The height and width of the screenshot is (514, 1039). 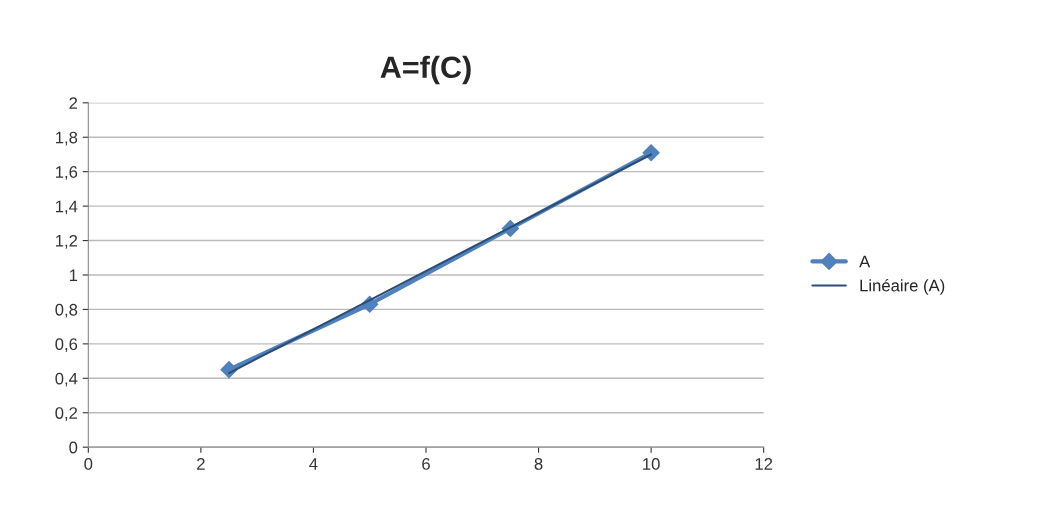 I want to click on y-tick-label: 0,2, so click(x=66, y=414).